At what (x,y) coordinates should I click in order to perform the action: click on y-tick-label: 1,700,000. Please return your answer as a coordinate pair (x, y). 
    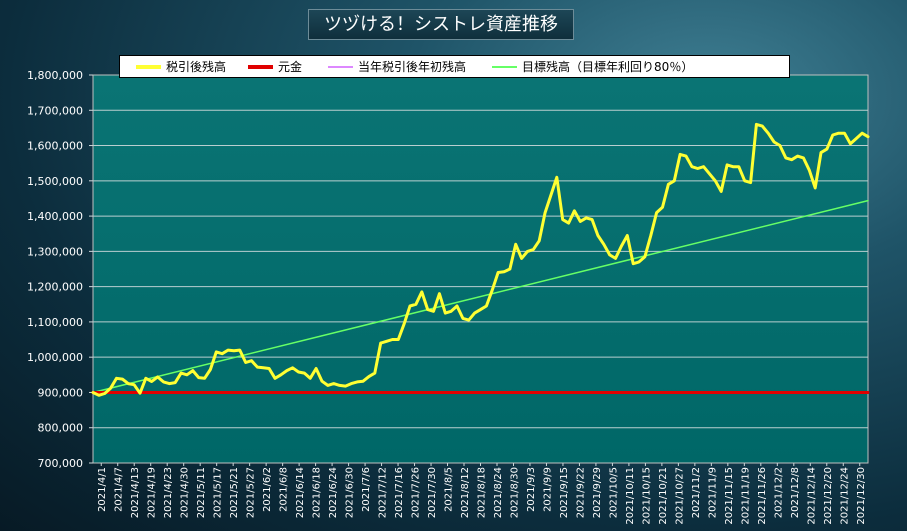
    Looking at the image, I should click on (55, 110).